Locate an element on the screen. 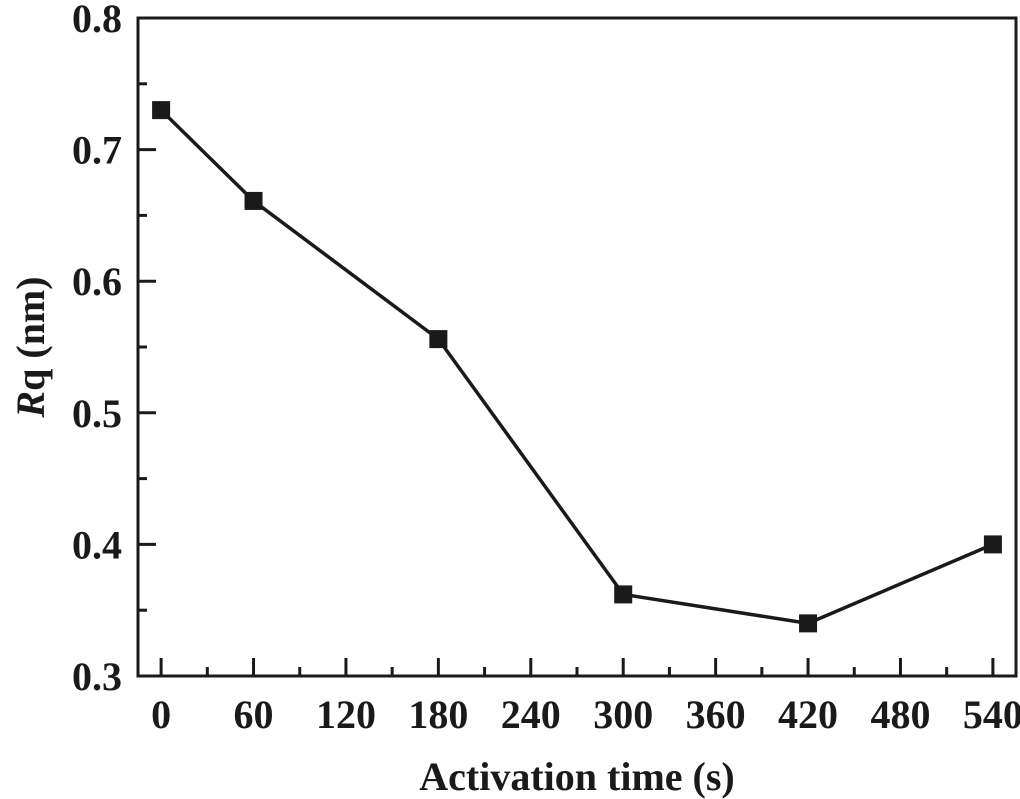  y-axis-title: Rq (nm) is located at coordinates (30, 347).